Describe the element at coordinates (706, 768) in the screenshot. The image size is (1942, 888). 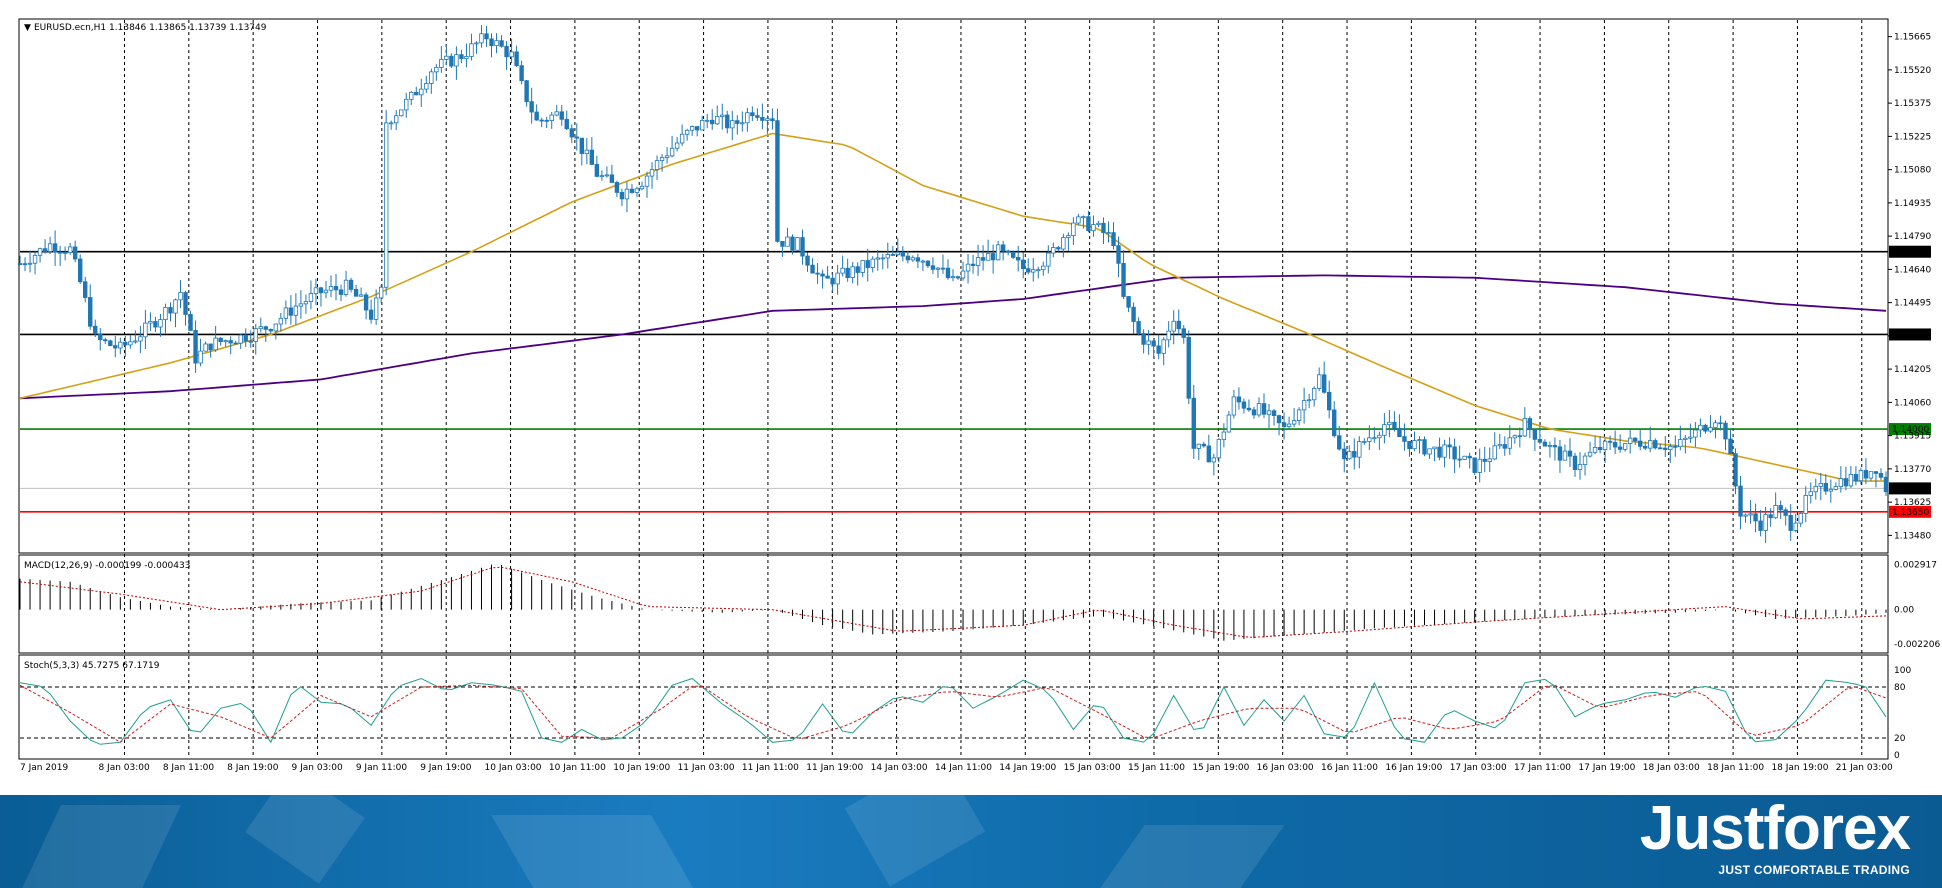
I see `time-label: 11 Jan 03:00` at that location.